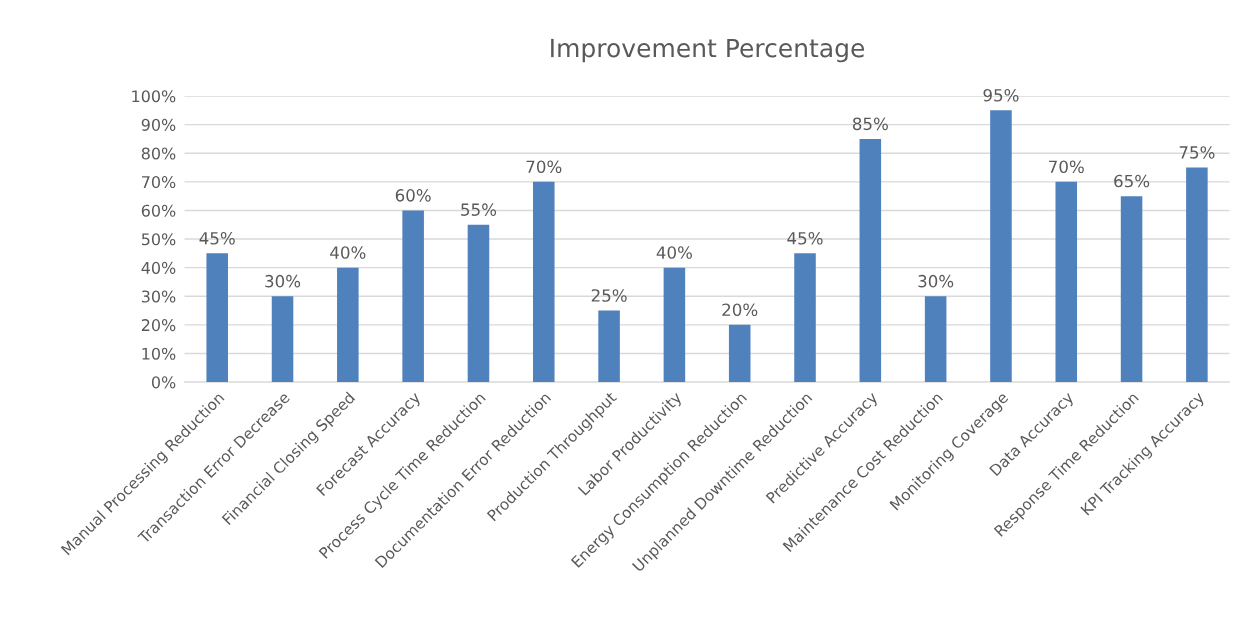 The width and height of the screenshot is (1247, 640). Describe the element at coordinates (158, 325) in the screenshot. I see `y-tick-label: 20%` at that location.